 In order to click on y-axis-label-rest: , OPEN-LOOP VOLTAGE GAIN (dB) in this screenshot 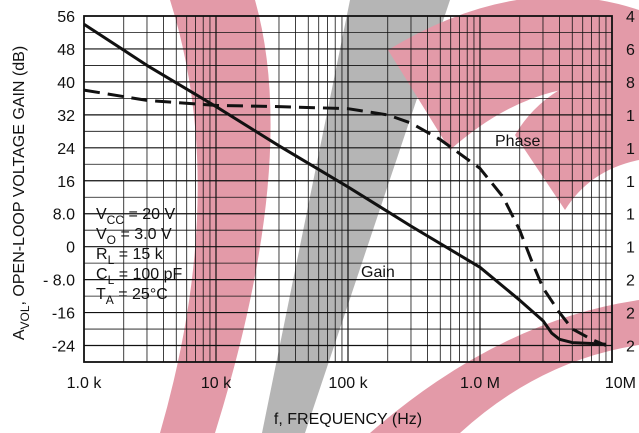, I will do `click(19, 176)`.